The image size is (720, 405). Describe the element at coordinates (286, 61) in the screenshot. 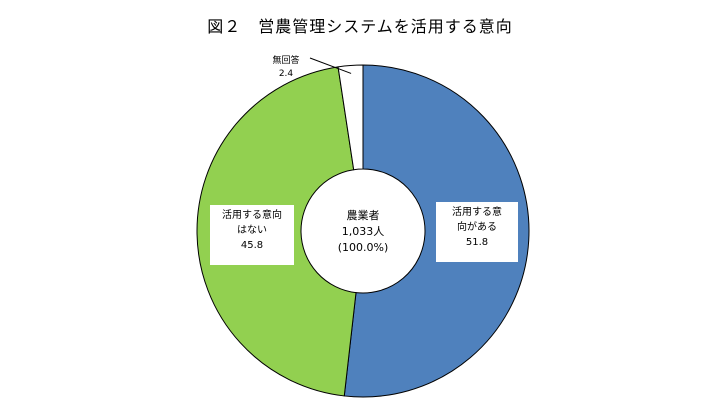

I see `slice-label-no-answer-line-1: 無回答` at that location.